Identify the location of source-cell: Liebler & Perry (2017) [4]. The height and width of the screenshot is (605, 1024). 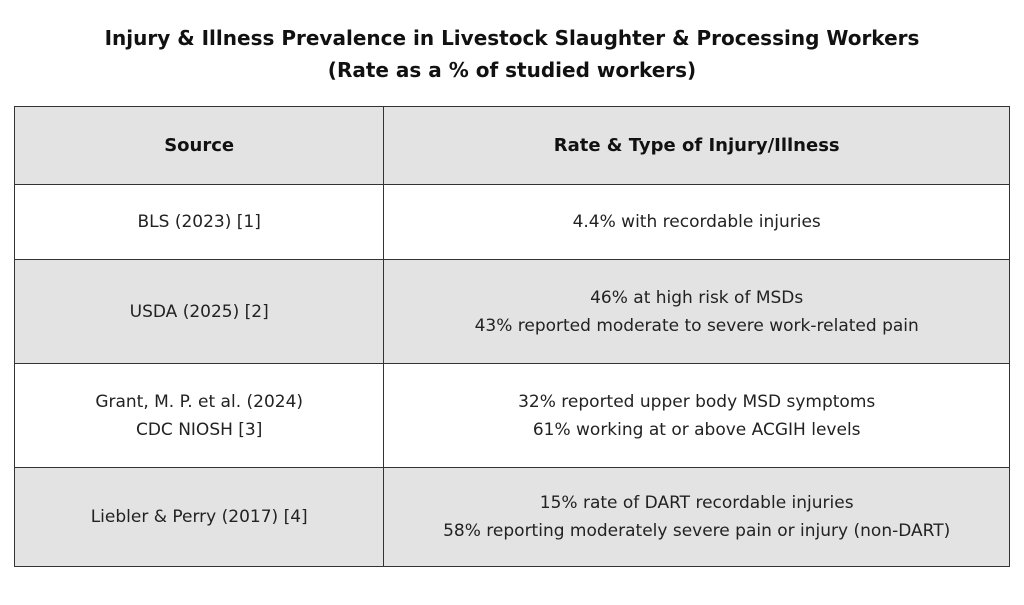
(199, 517).